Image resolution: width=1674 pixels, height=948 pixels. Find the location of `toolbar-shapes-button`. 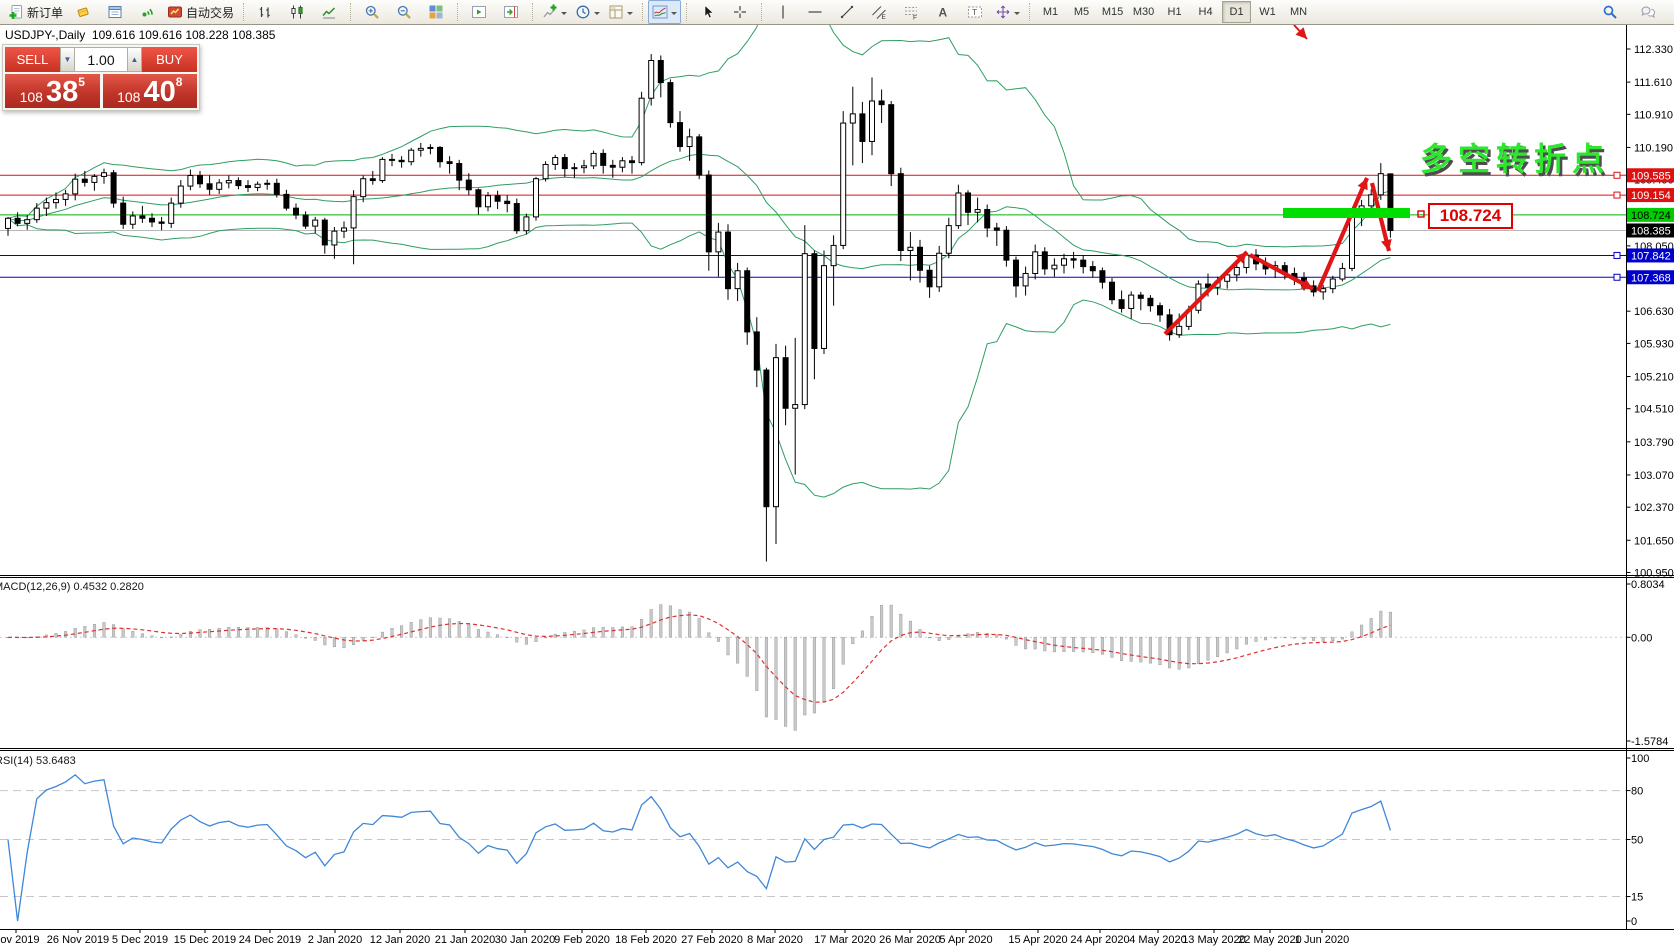

toolbar-shapes-button is located at coordinates (1007, 12).